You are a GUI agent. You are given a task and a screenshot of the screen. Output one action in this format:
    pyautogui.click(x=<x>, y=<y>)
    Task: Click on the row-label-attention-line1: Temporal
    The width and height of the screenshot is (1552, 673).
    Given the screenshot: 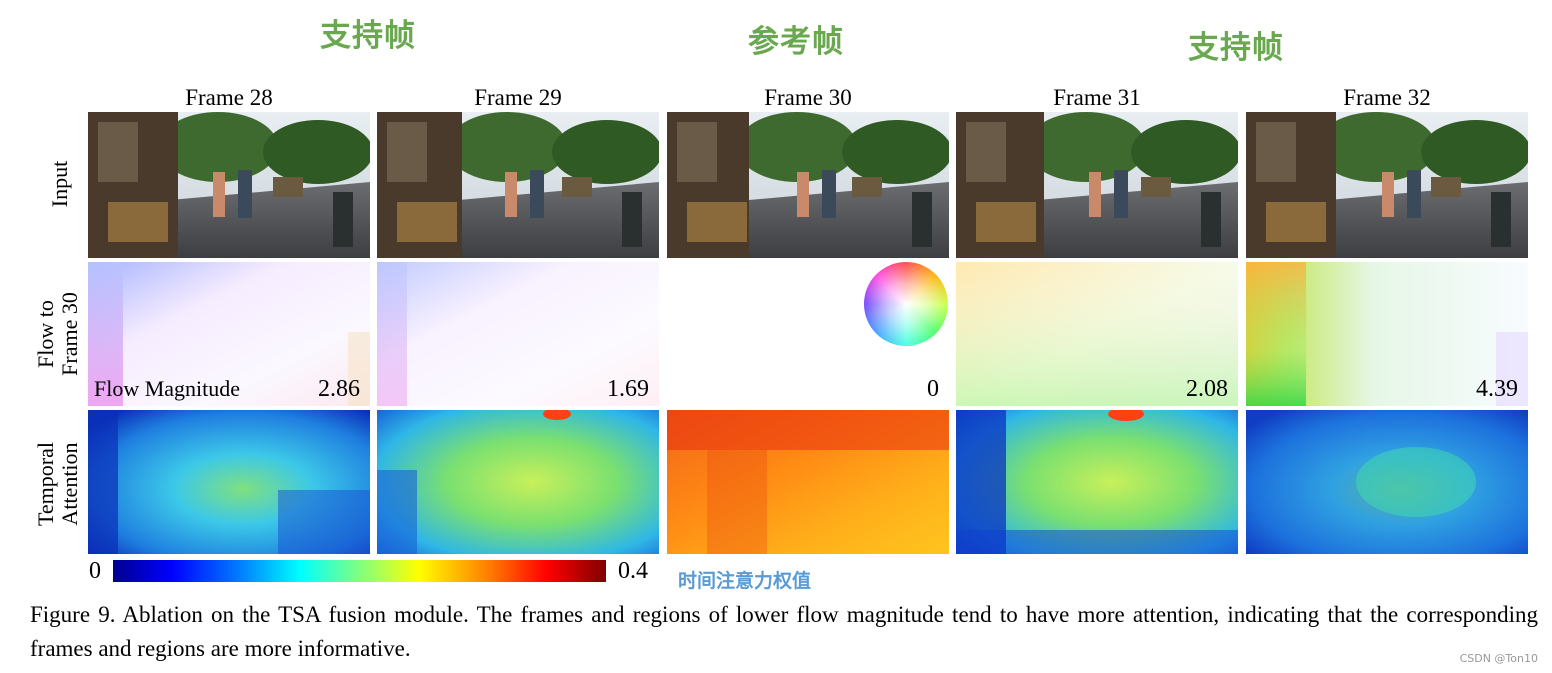 What is the action you would take?
    pyautogui.click(x=45, y=484)
    